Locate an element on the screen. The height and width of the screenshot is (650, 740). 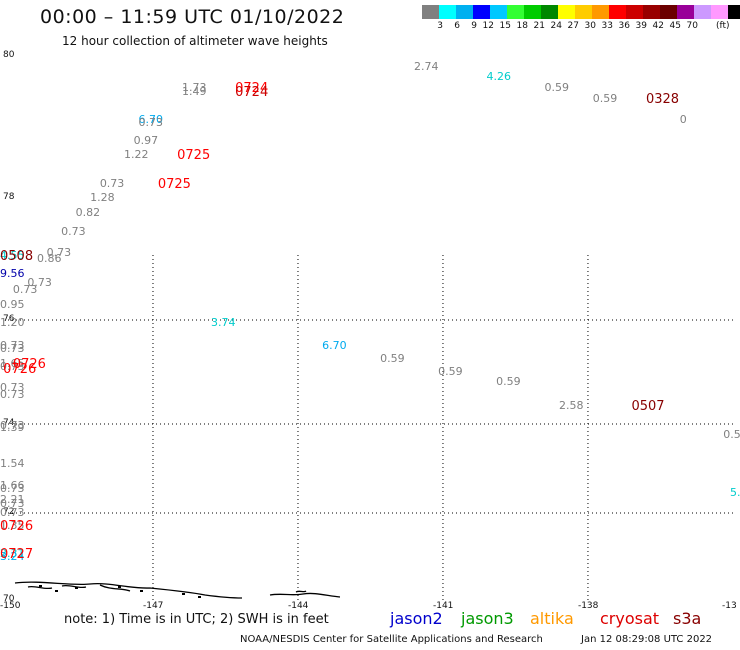
wave-height-label: 1.49 is located at coordinates (194, 91).